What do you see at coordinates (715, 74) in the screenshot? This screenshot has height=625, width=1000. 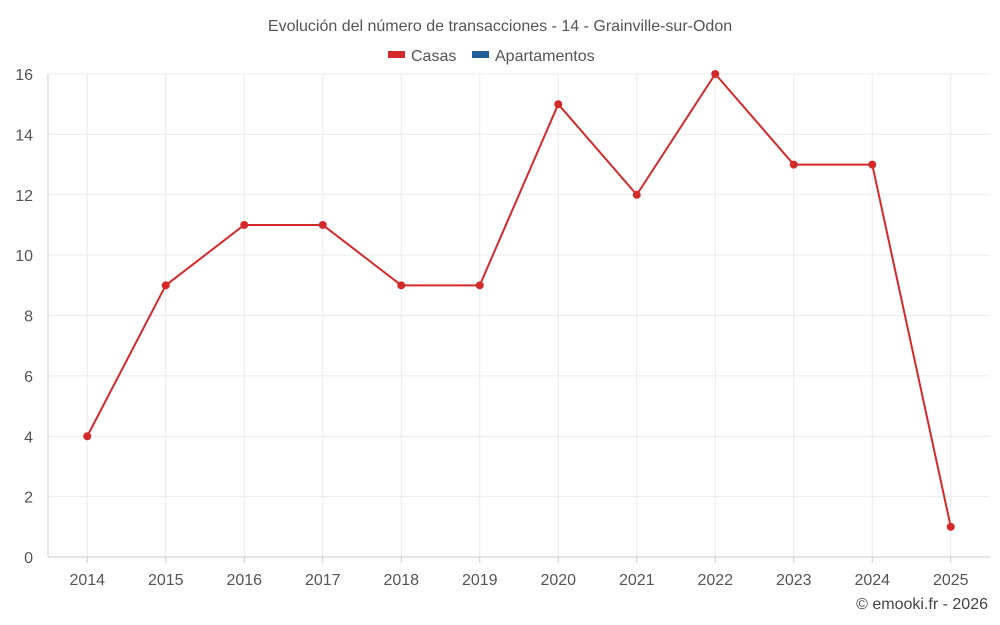 I see `data-point-casas-2022` at bounding box center [715, 74].